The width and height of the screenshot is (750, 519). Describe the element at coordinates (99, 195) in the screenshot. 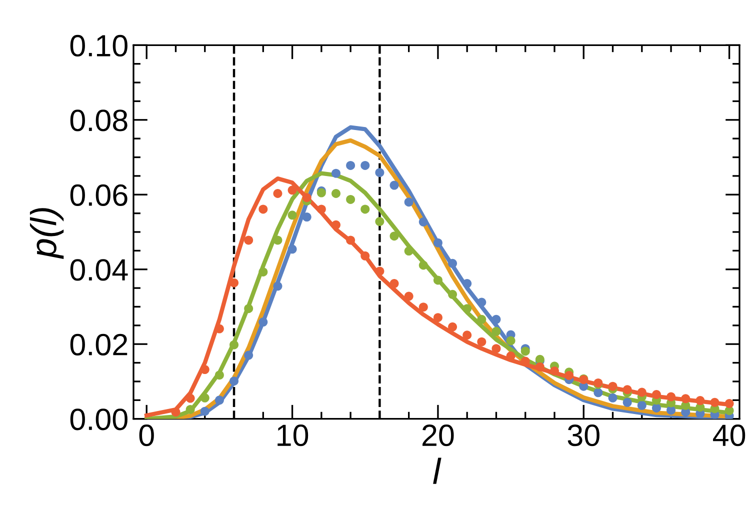

I see `y-tick-label: 0.06` at that location.